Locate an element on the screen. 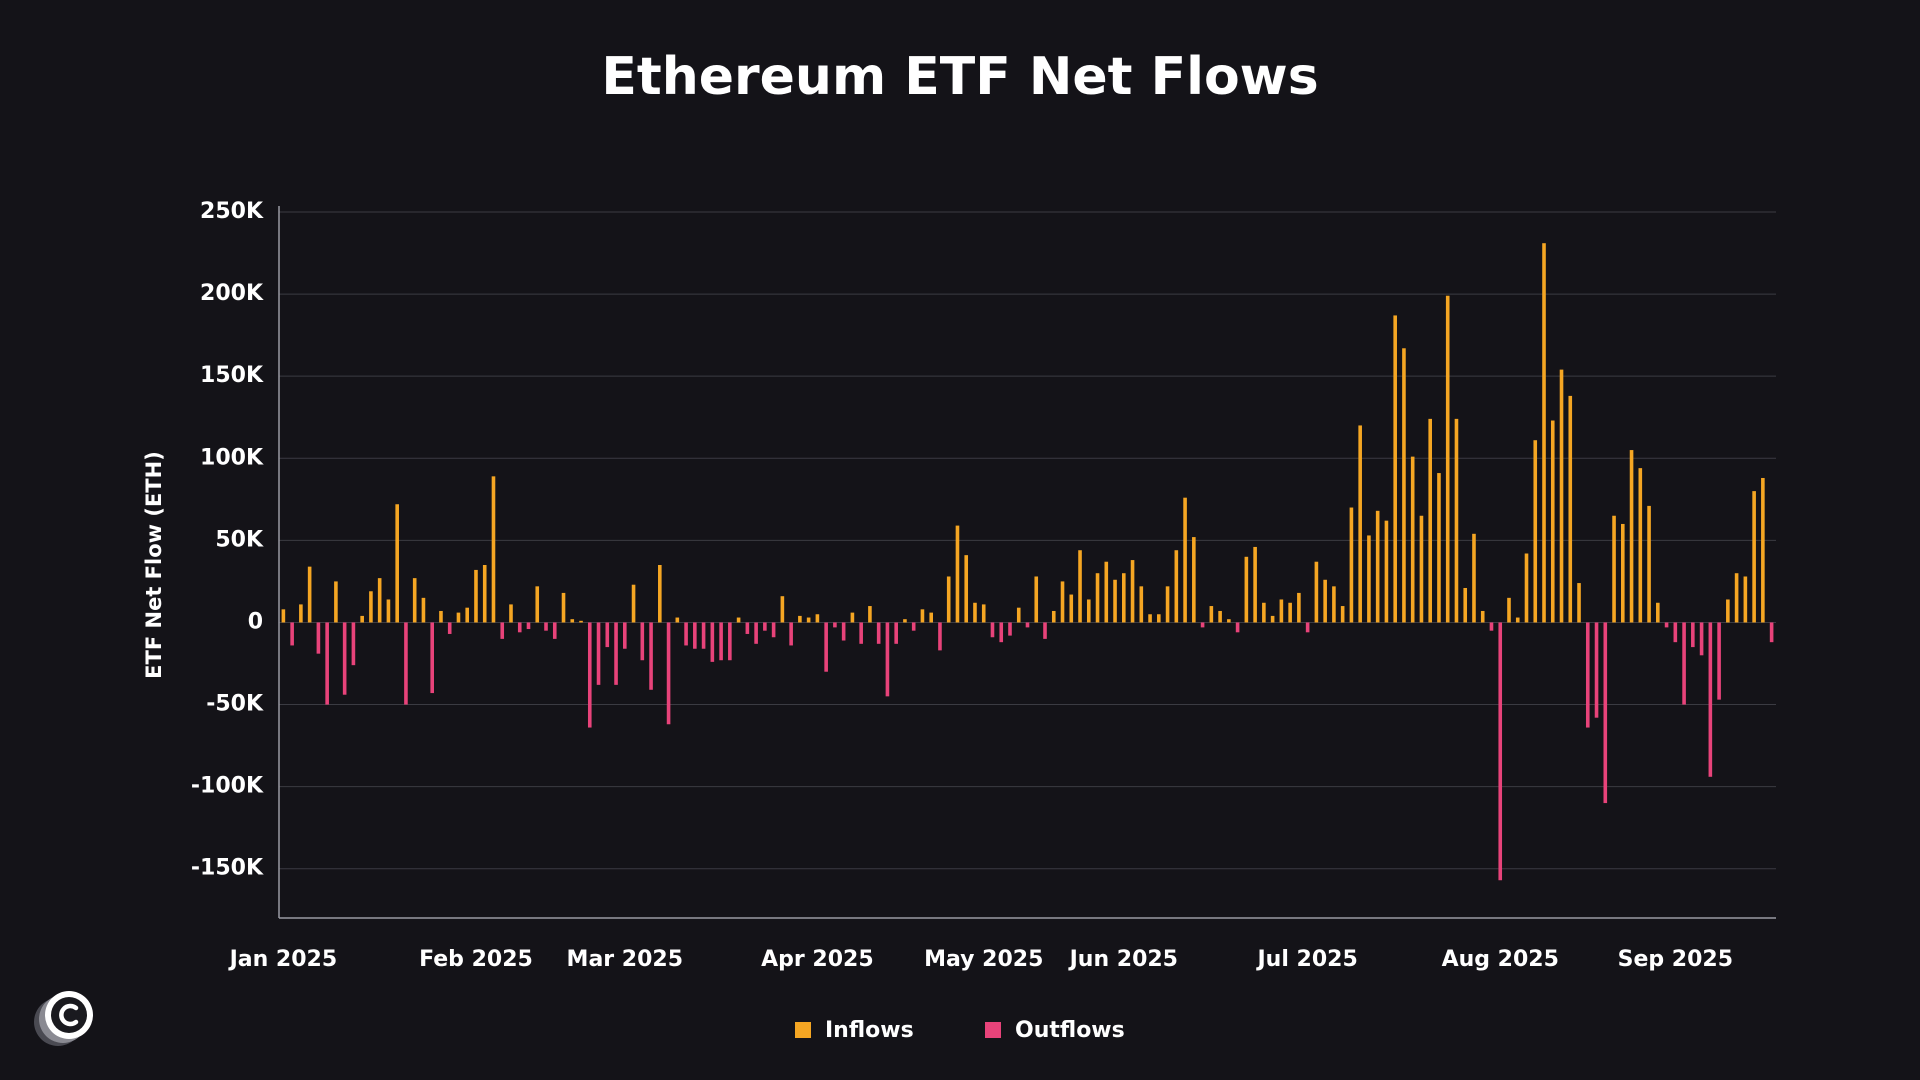 Image resolution: width=1920 pixels, height=1080 pixels. y-tick-label: 100K is located at coordinates (232, 457).